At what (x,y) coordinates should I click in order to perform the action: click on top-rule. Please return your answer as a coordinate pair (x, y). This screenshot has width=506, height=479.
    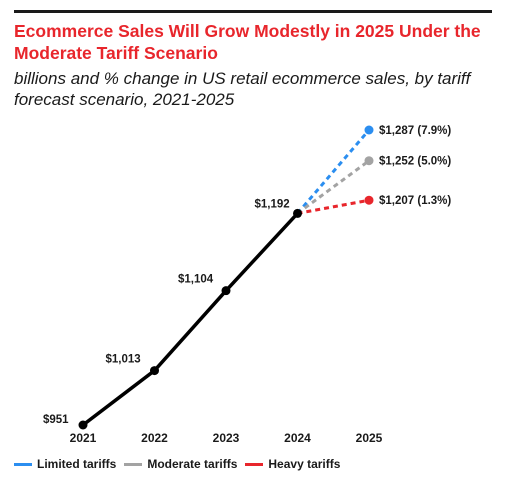
    Looking at the image, I should click on (253, 11).